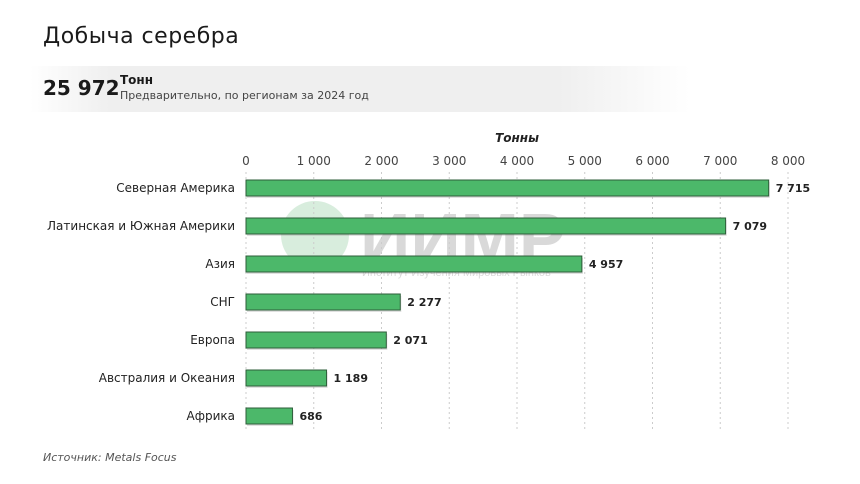  I want to click on category-label: Европа, so click(212, 340).